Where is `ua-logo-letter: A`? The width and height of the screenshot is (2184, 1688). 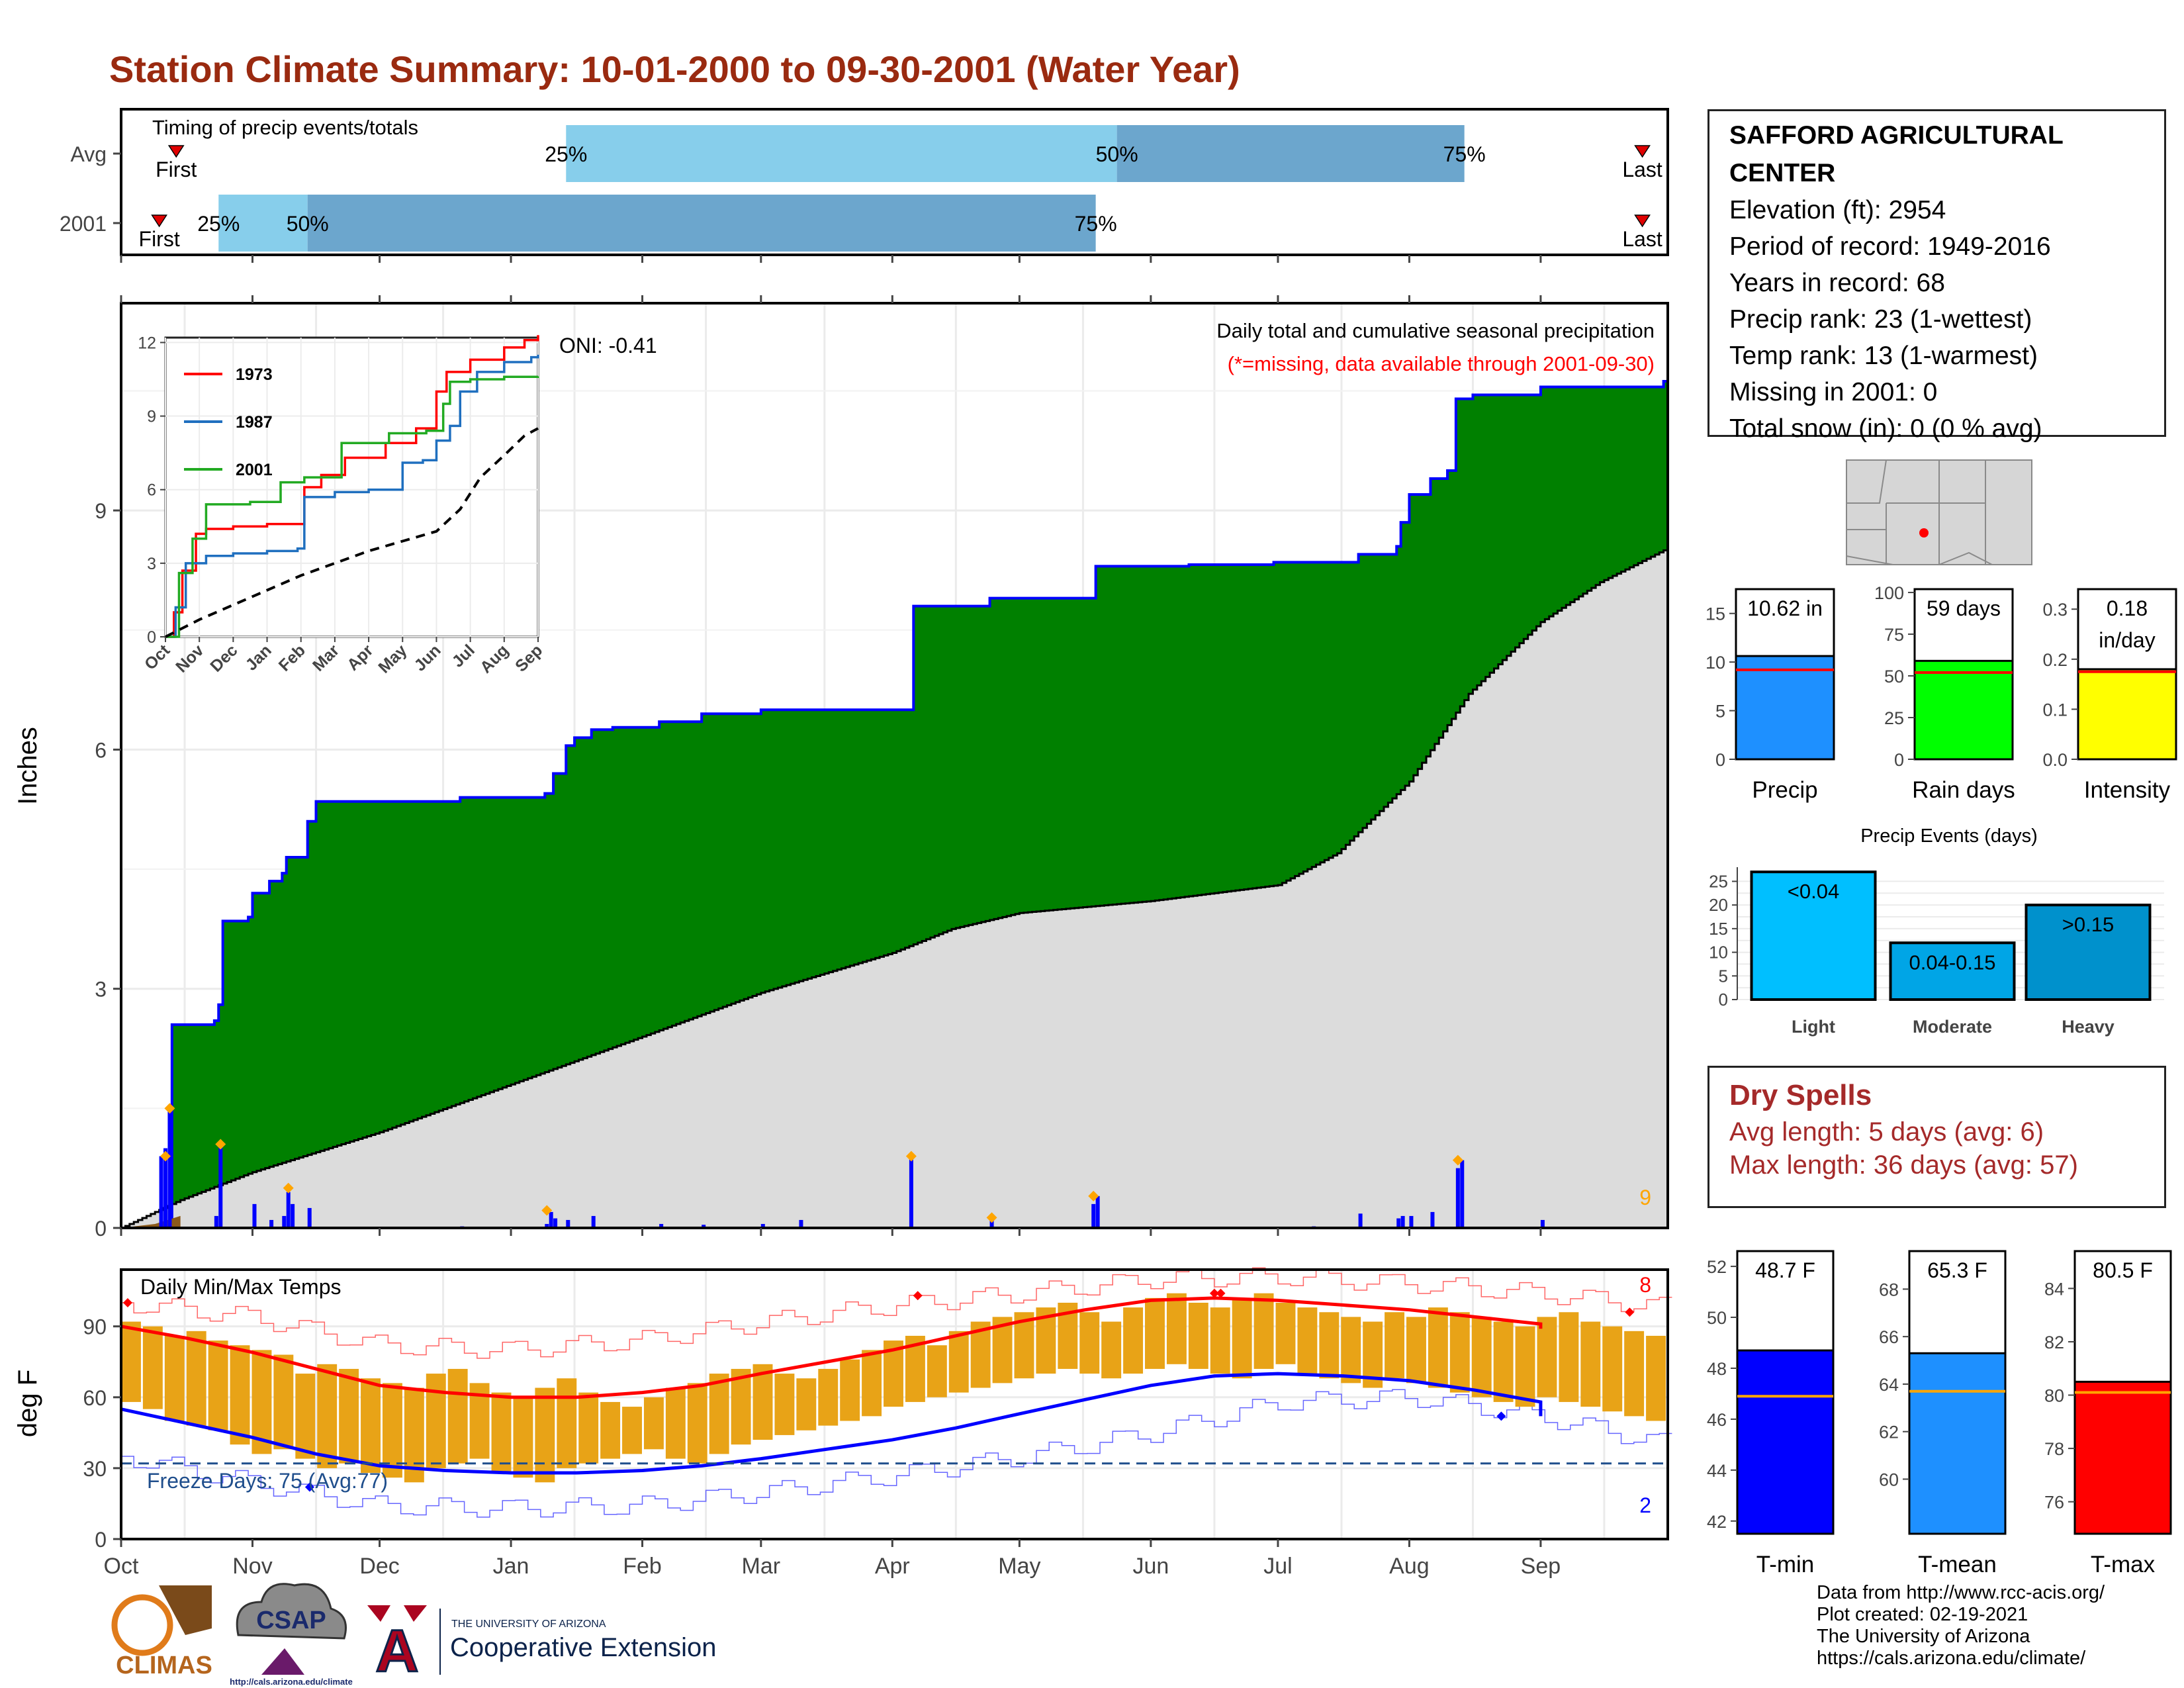
ua-logo-letter: A is located at coordinates (397, 1651).